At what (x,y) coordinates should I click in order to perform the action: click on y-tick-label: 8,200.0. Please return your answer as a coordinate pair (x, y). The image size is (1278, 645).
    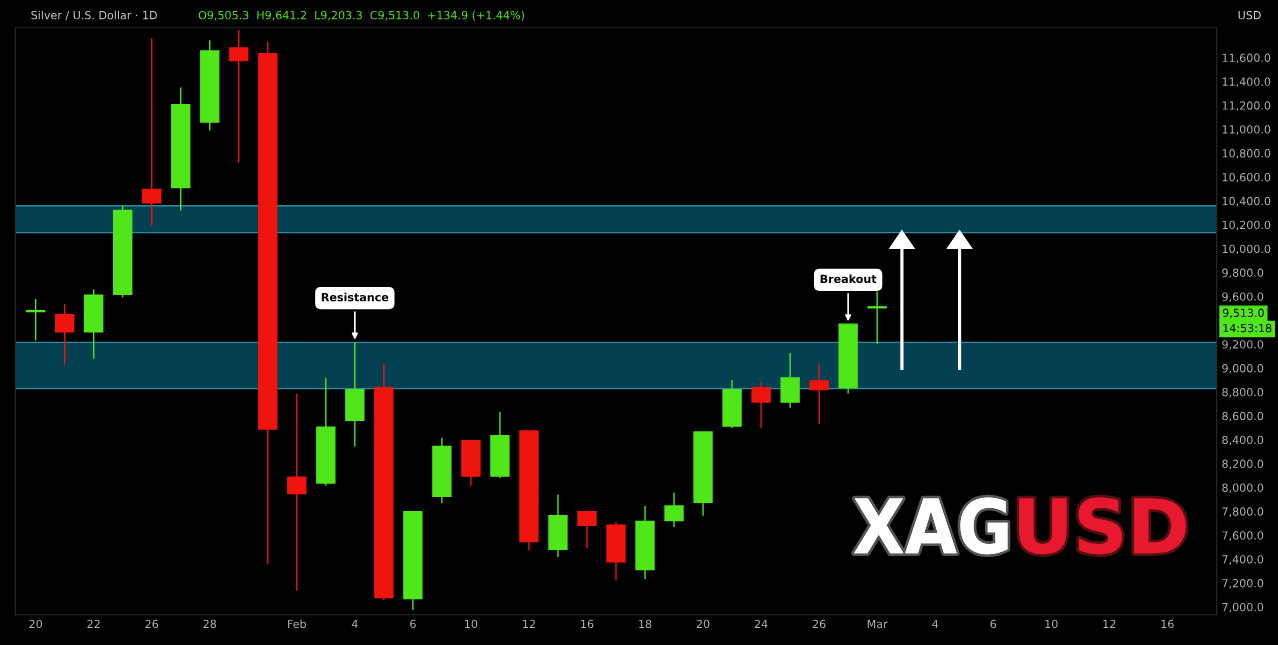
    Looking at the image, I should click on (1243, 464).